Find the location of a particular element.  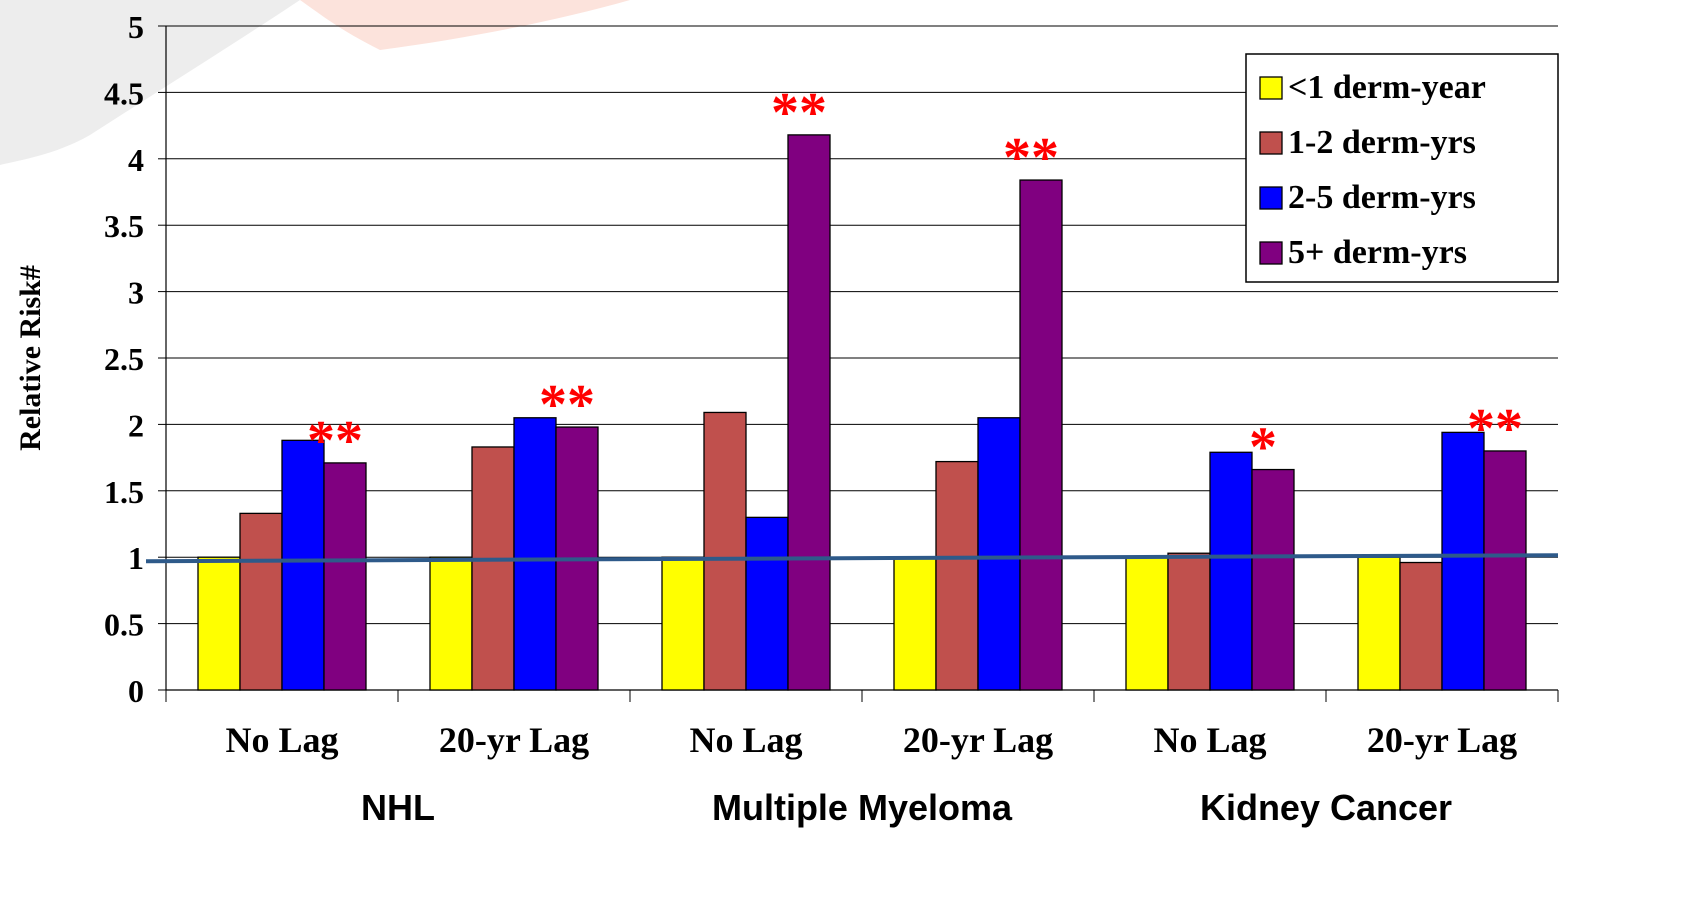

y-tick-label: 2.5 is located at coordinates (124, 359).